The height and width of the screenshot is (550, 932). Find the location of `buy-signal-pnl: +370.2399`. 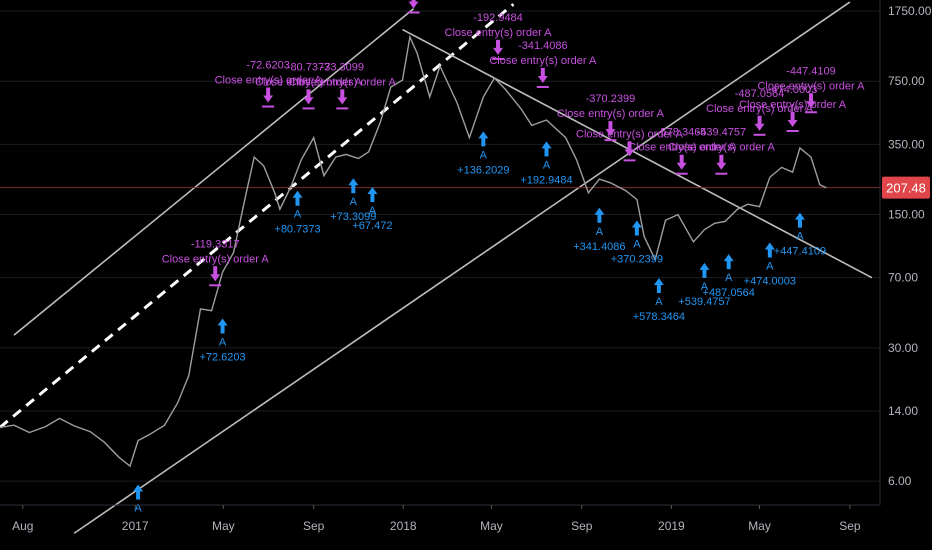

buy-signal-pnl: +370.2399 is located at coordinates (637, 260).